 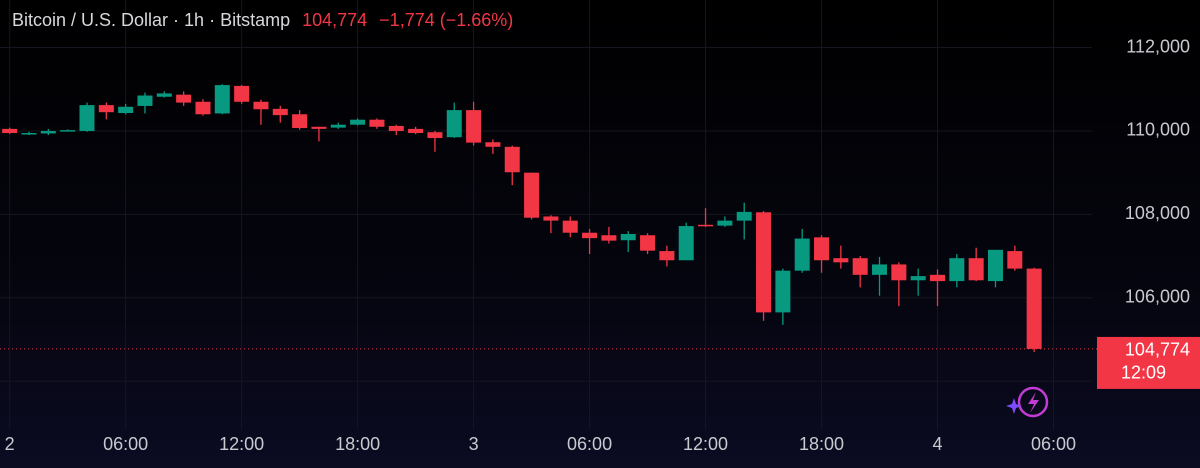 What do you see at coordinates (1157, 350) in the screenshot?
I see `last-price-label: 104,774` at bounding box center [1157, 350].